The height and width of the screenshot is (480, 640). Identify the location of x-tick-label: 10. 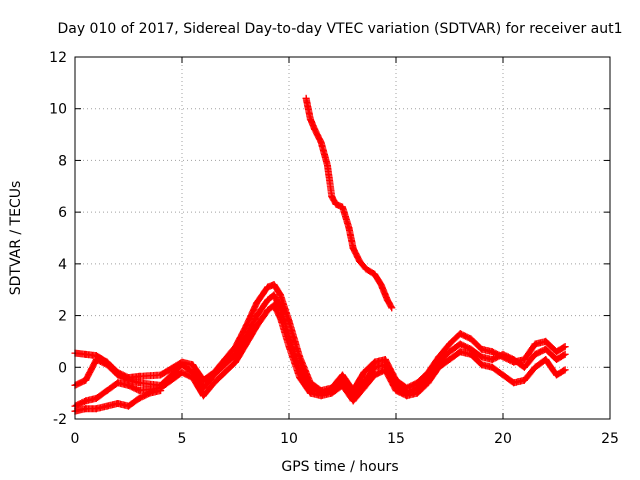
(289, 439).